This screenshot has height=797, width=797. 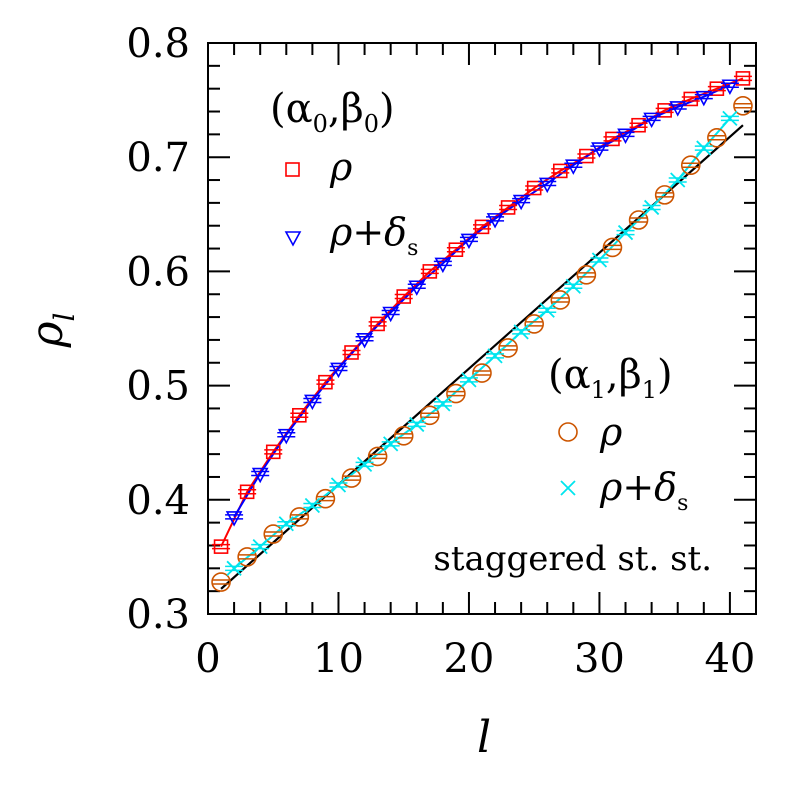 I want to click on y-tick-label: 0.6, so click(x=158, y=272).